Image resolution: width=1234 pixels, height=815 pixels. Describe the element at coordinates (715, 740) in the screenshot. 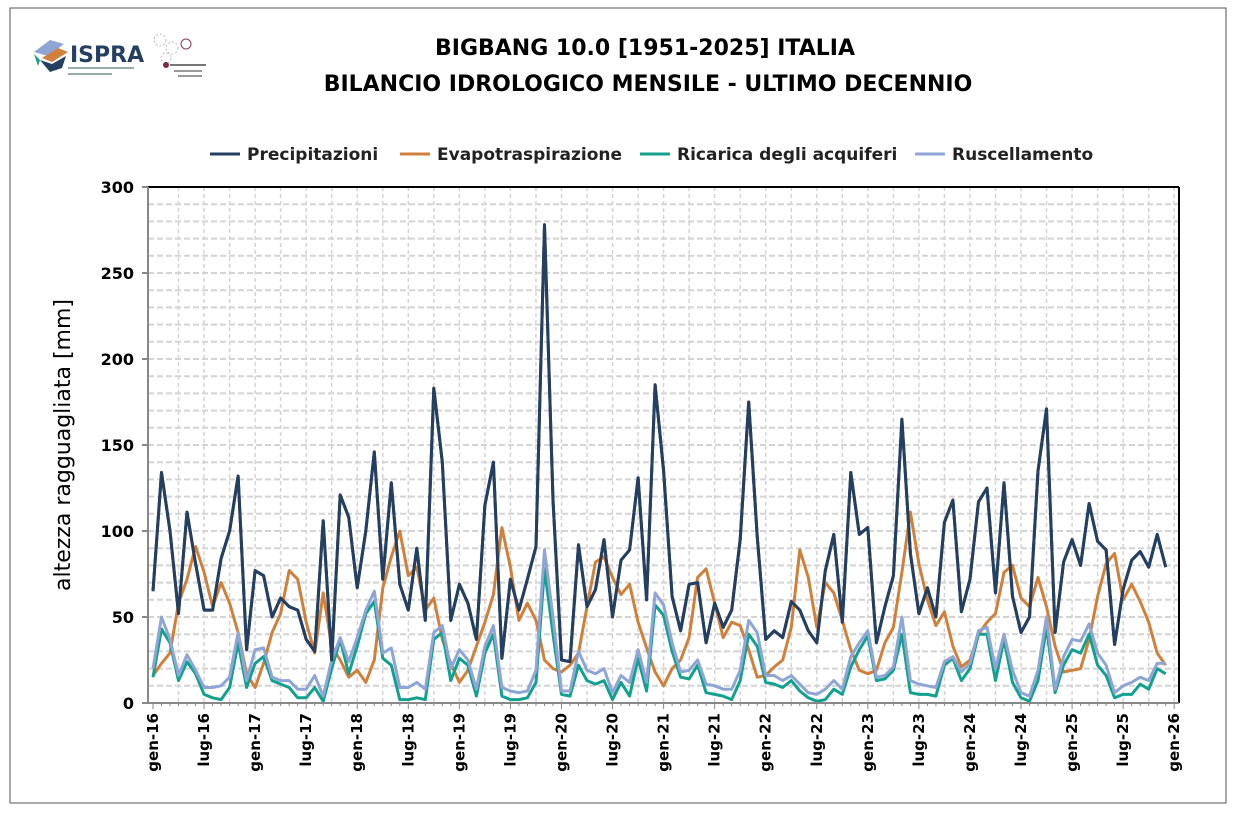

I see `x-tick-label: lug-21` at that location.